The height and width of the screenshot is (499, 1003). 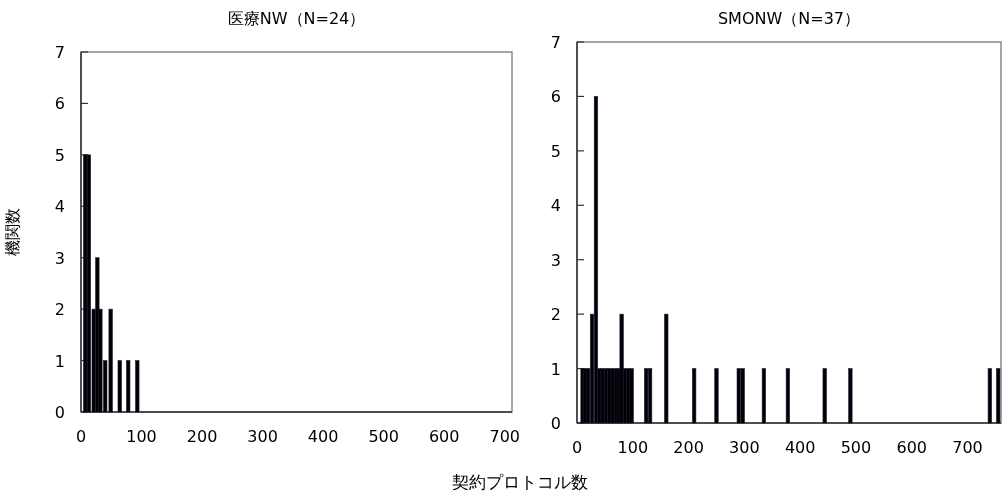 I want to click on y-axis-title: 機関数, so click(x=12, y=232).